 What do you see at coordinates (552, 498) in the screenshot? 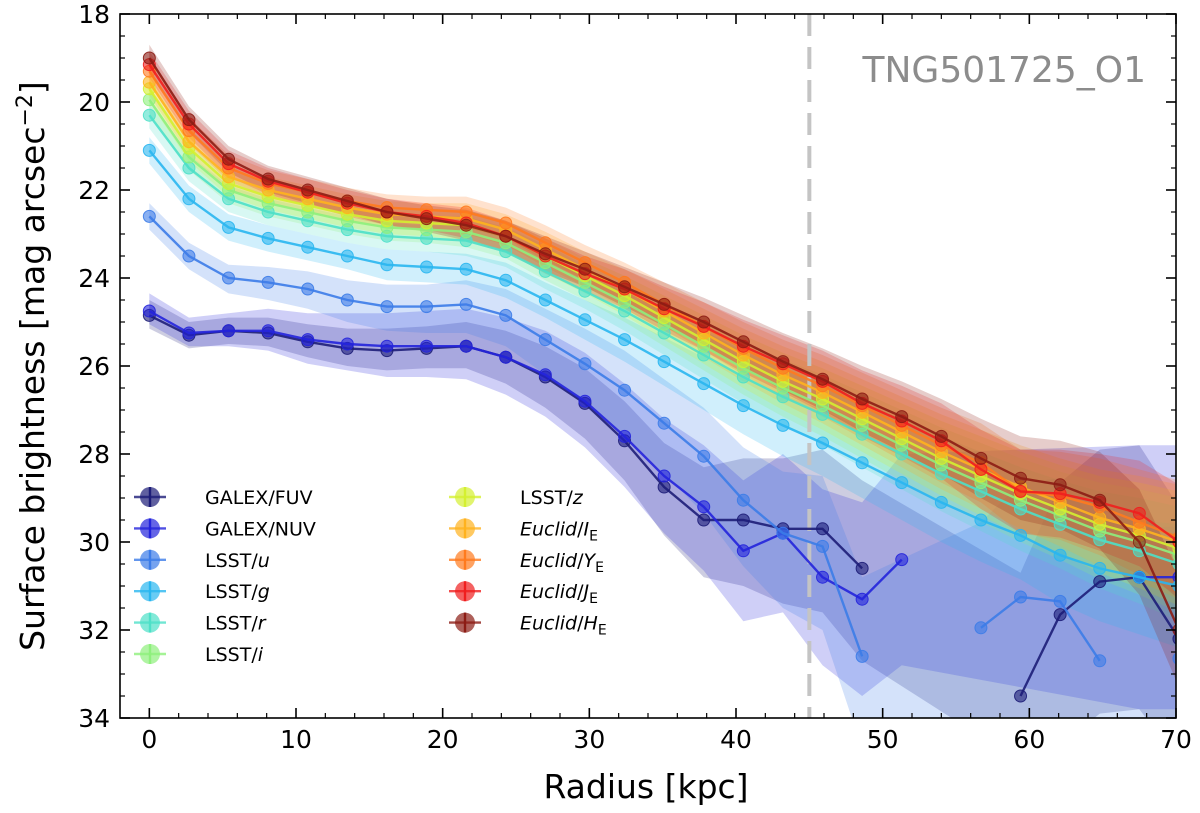
I see `legend-label: LSST/z` at bounding box center [552, 498].